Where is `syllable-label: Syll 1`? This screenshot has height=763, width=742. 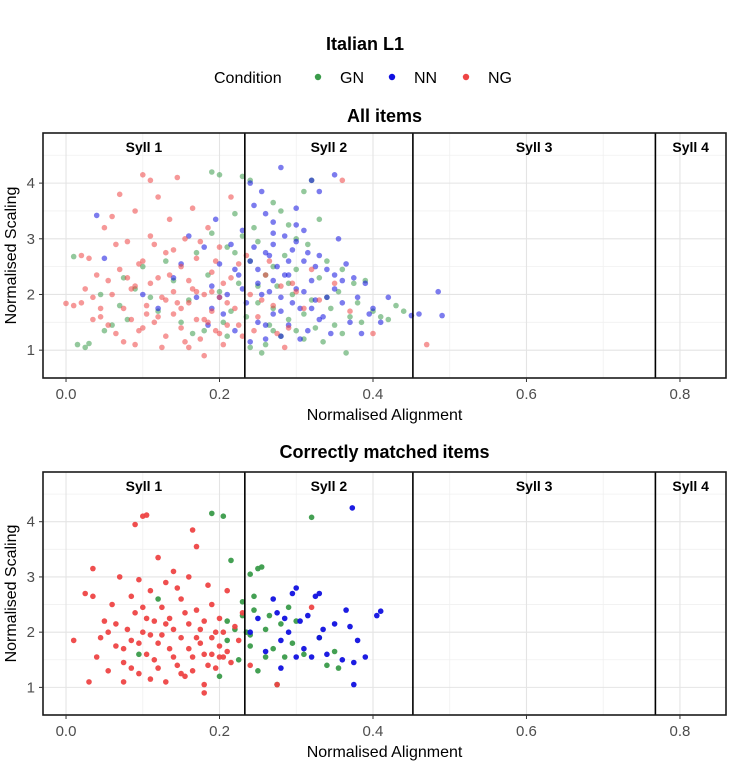 syllable-label: Syll 1 is located at coordinates (144, 486).